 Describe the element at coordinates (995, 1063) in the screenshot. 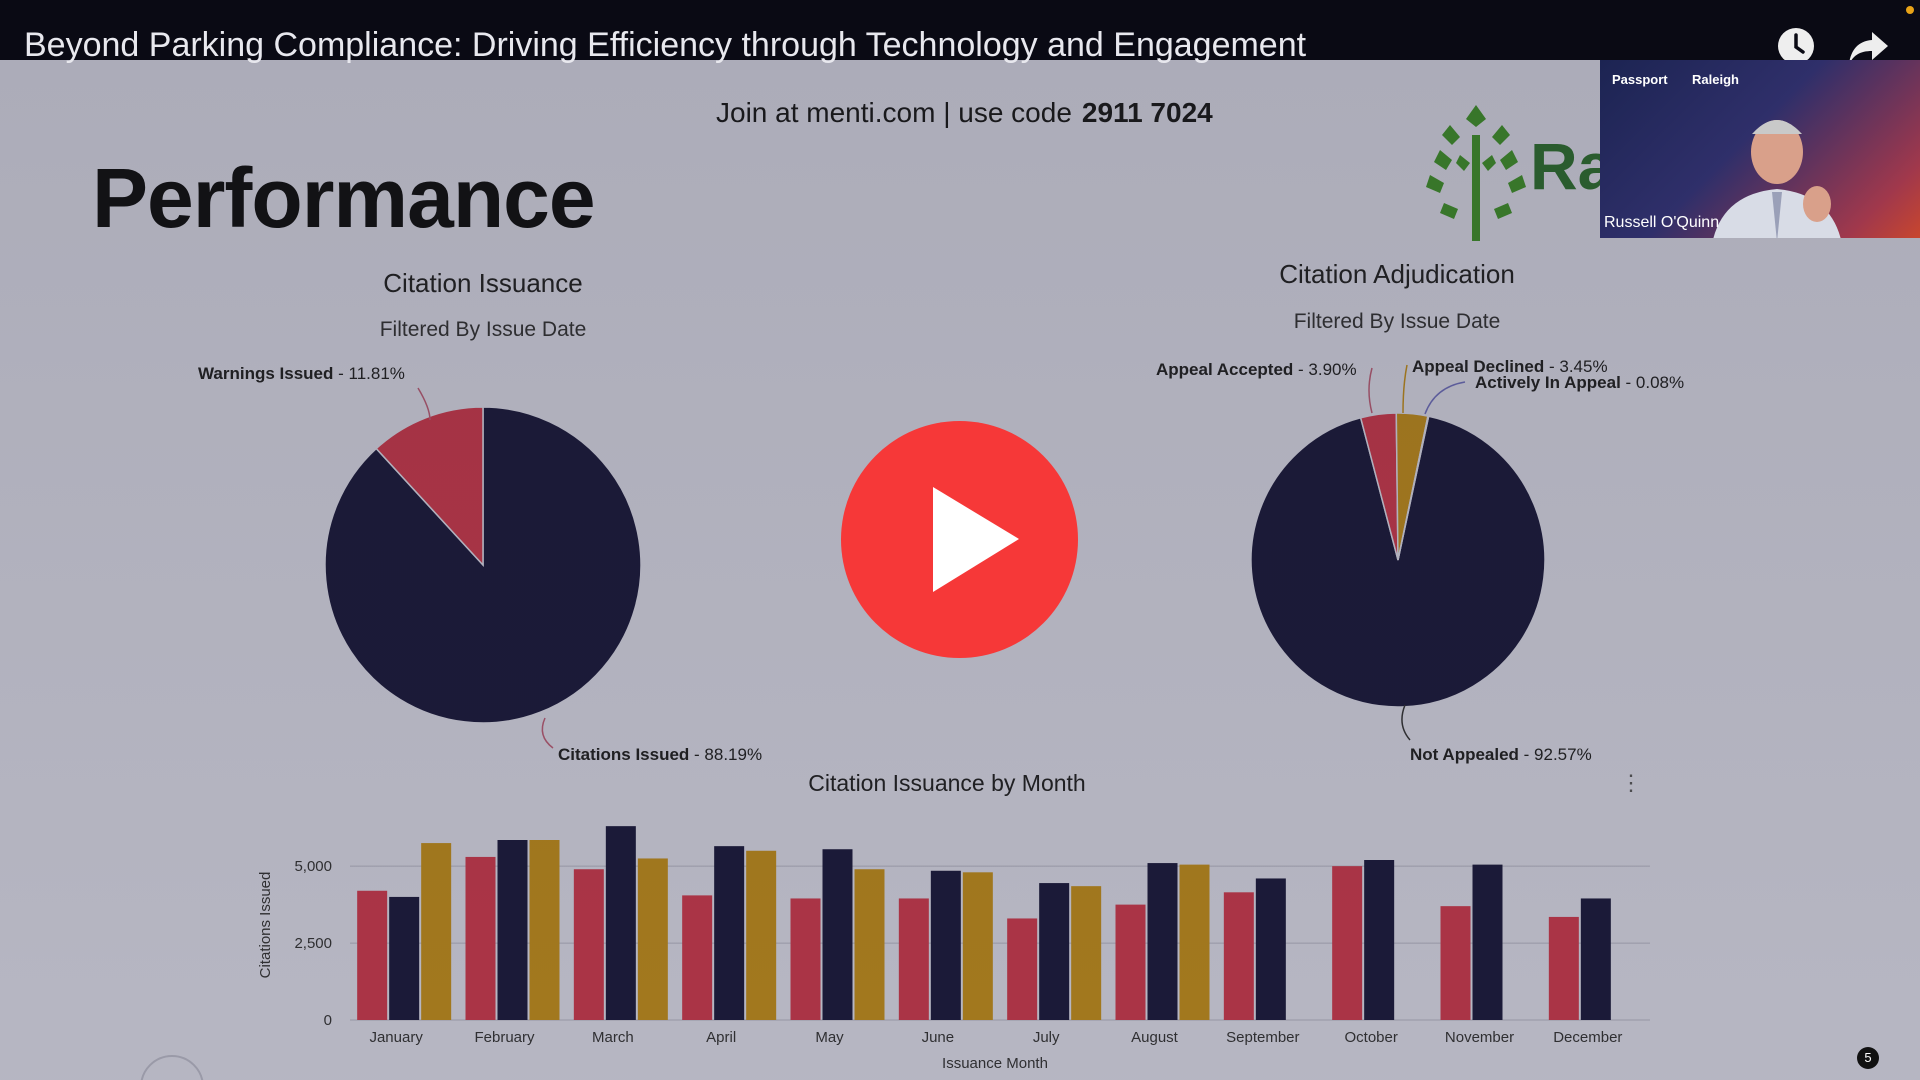

I see `x-axis-label: Issuance Month` at that location.